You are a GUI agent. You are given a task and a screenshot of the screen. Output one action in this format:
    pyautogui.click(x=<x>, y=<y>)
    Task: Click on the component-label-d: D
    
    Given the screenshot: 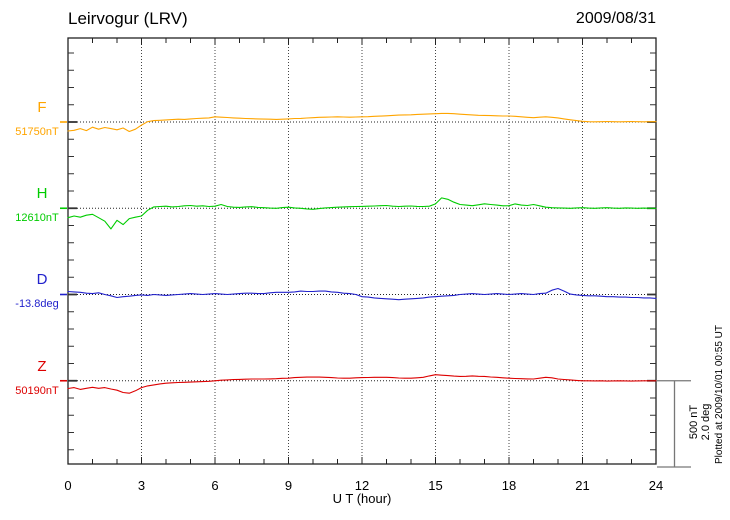 What is the action you would take?
    pyautogui.click(x=42, y=279)
    